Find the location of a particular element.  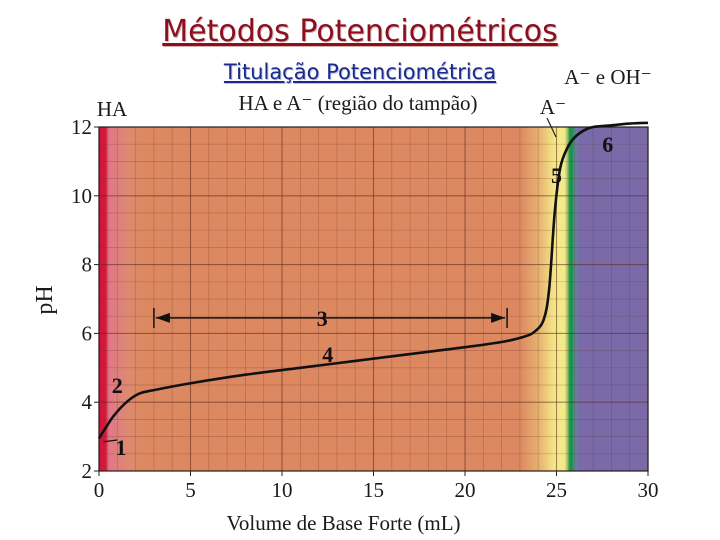

x-axis-label: Volume de Base Forte (mL) is located at coordinates (343, 523).